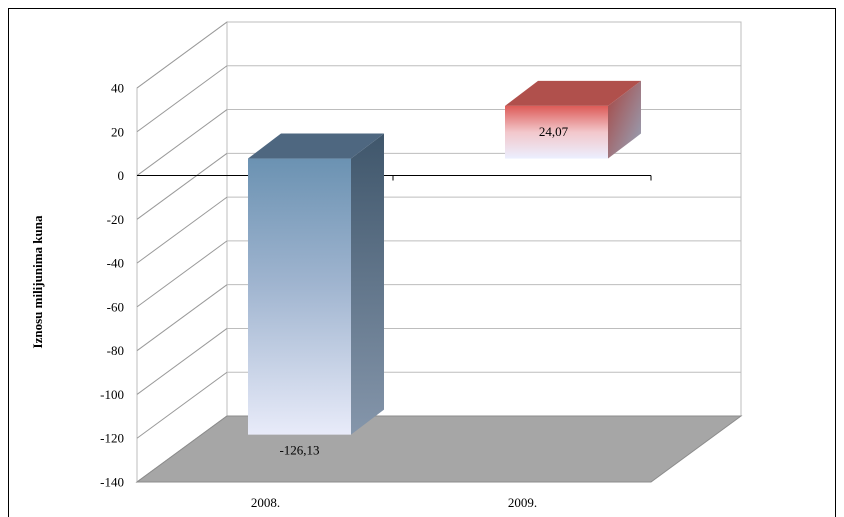 The height and width of the screenshot is (517, 844). Describe the element at coordinates (37, 281) in the screenshot. I see `y-axis-title: Iznosu milijunima kuna` at that location.